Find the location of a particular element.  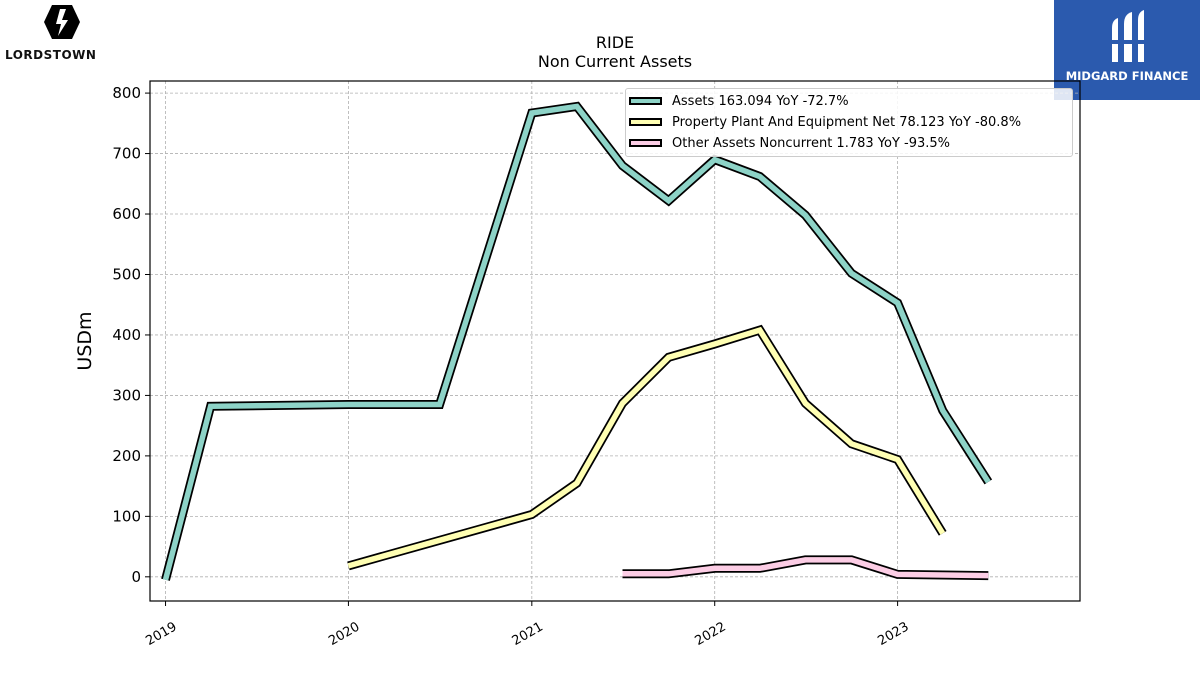

y-tick-label: 0 is located at coordinates (136, 577).